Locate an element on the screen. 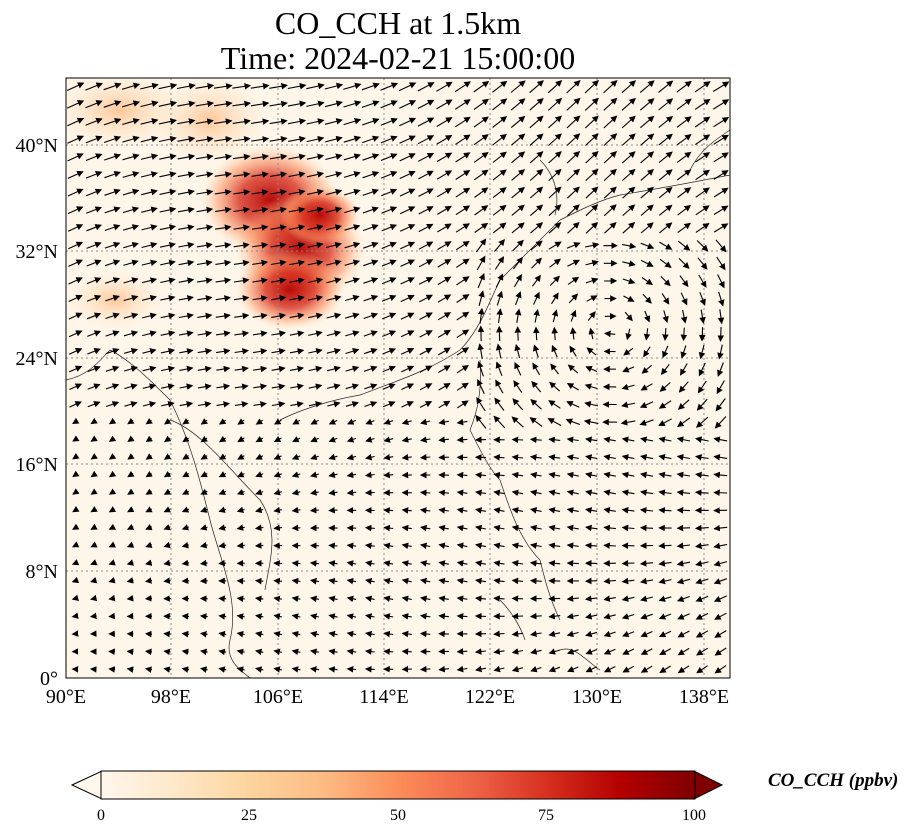  colorbar-extend-min is located at coordinates (86, 785).